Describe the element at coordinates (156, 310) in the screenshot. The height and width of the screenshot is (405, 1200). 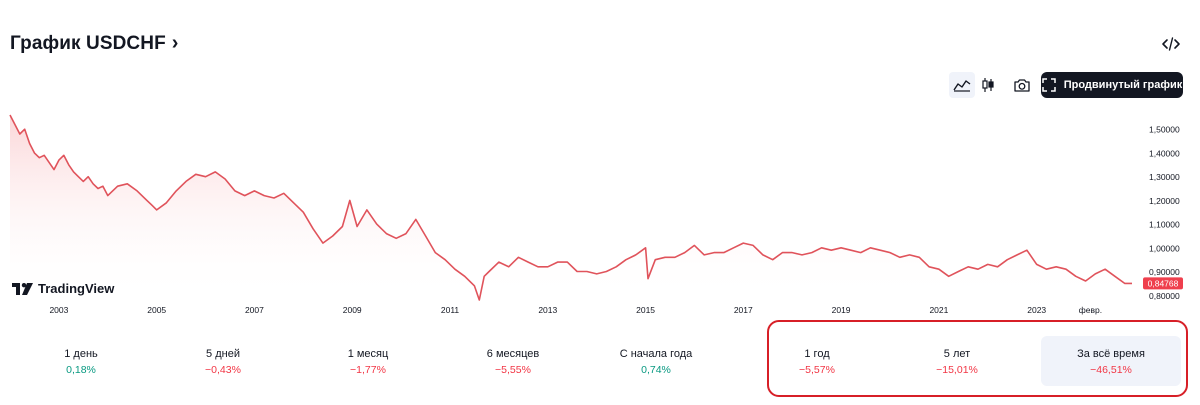
I see `x-tick-label: 2005` at that location.